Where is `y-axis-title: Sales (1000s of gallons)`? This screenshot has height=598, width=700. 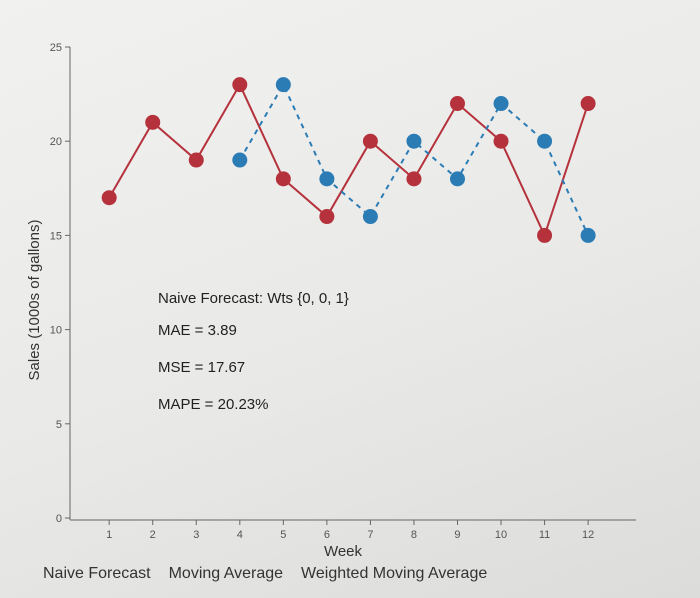
y-axis-title: Sales (1000s of gallons) is located at coordinates (34, 300).